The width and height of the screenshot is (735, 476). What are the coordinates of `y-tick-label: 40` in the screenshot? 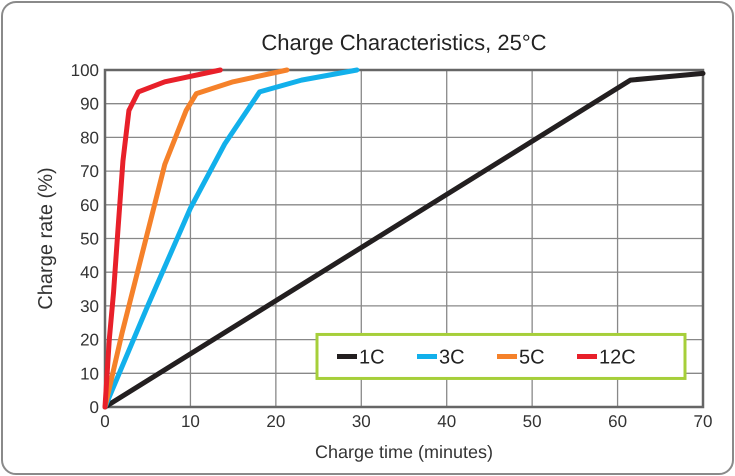 It's located at (89, 272).